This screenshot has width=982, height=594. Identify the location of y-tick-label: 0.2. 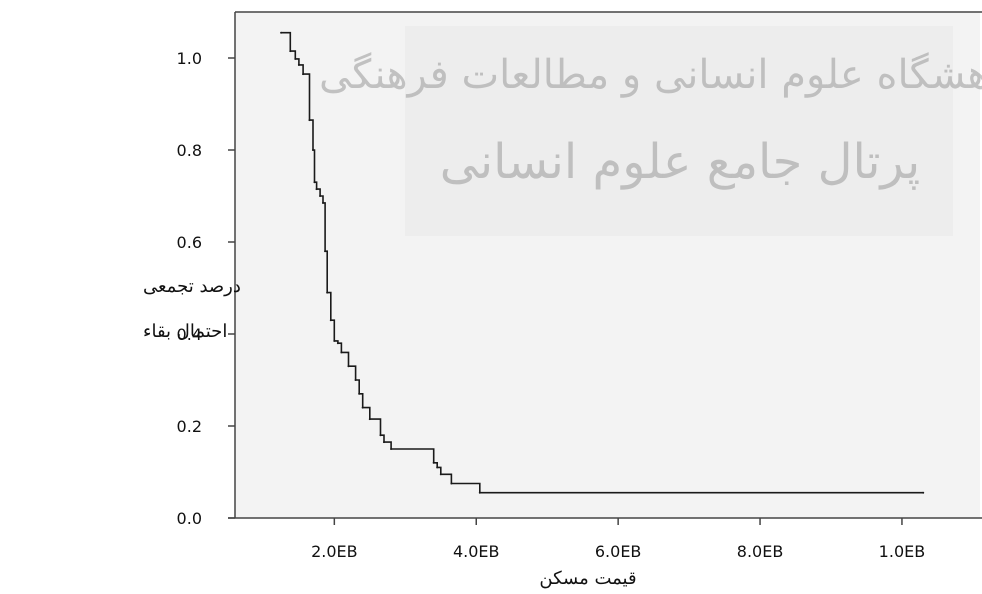
(189, 426).